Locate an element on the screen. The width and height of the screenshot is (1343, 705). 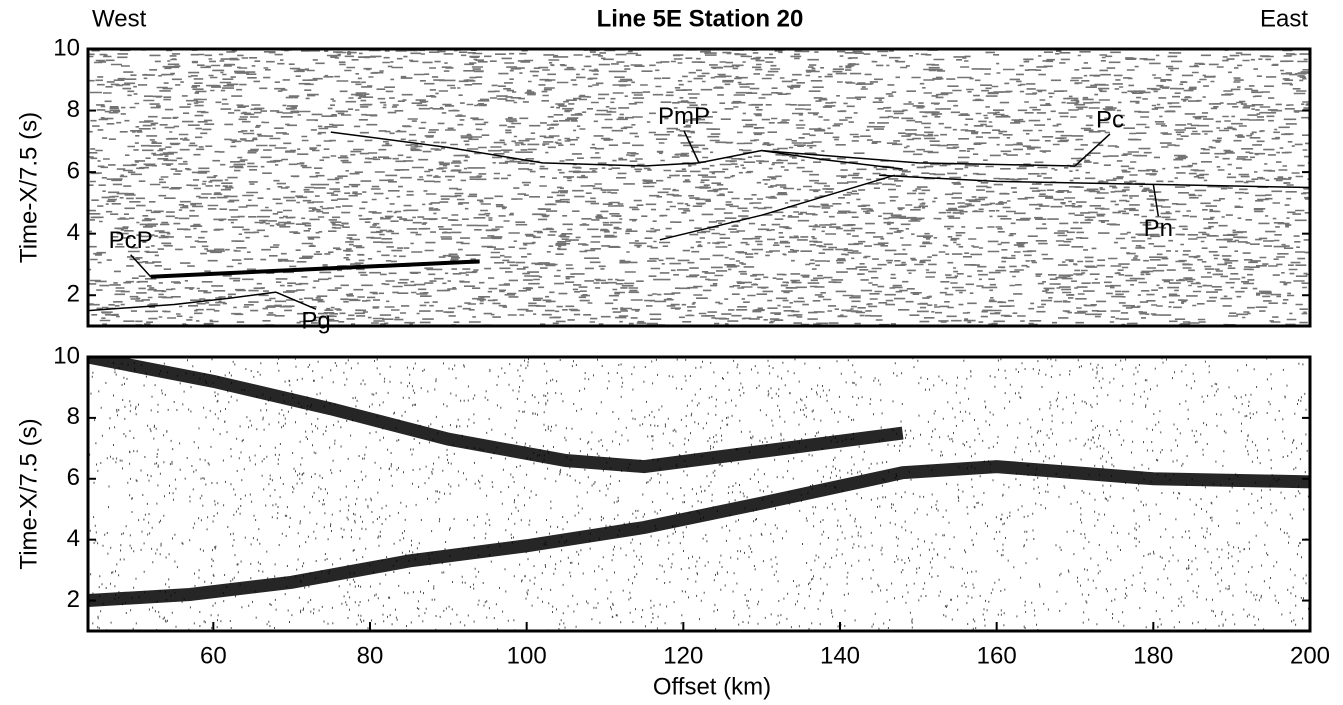
x-tick-label: 200 is located at coordinates (1310, 655).